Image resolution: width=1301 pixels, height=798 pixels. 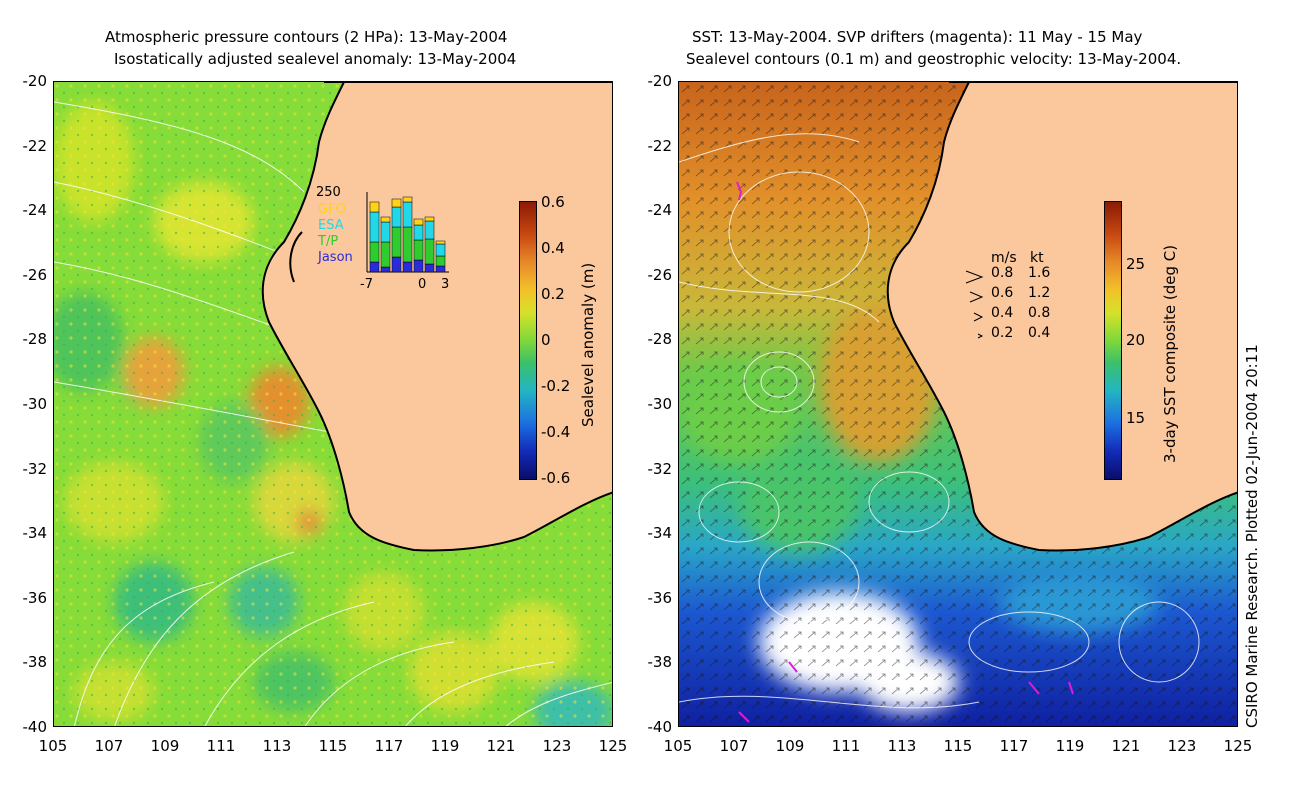 What do you see at coordinates (1039, 293) in the screenshot?
I see `velocity-legend-kt: 1.2` at bounding box center [1039, 293].